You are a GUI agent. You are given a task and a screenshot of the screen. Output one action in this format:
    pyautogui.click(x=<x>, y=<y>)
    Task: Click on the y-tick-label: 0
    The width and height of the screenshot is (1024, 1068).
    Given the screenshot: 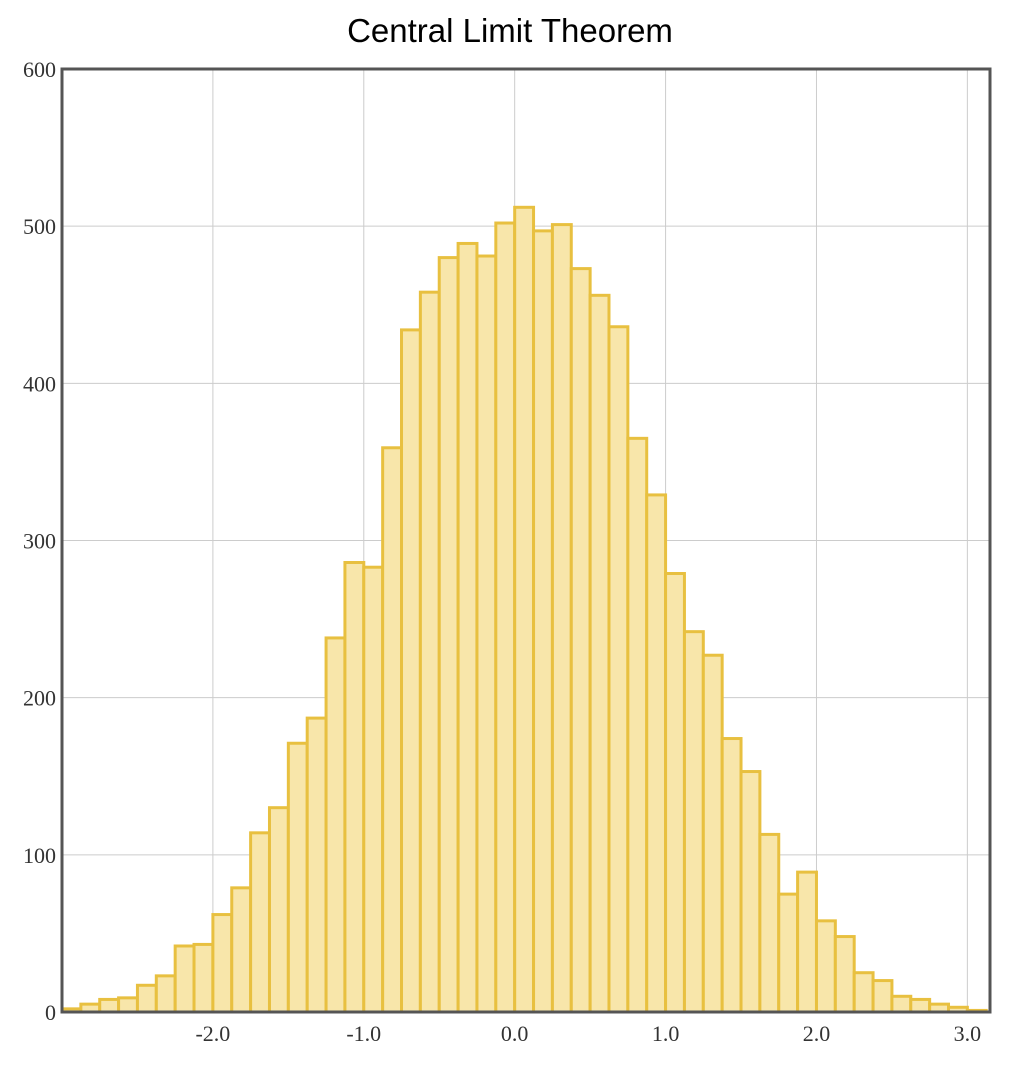 What is the action you would take?
    pyautogui.click(x=50, y=1012)
    